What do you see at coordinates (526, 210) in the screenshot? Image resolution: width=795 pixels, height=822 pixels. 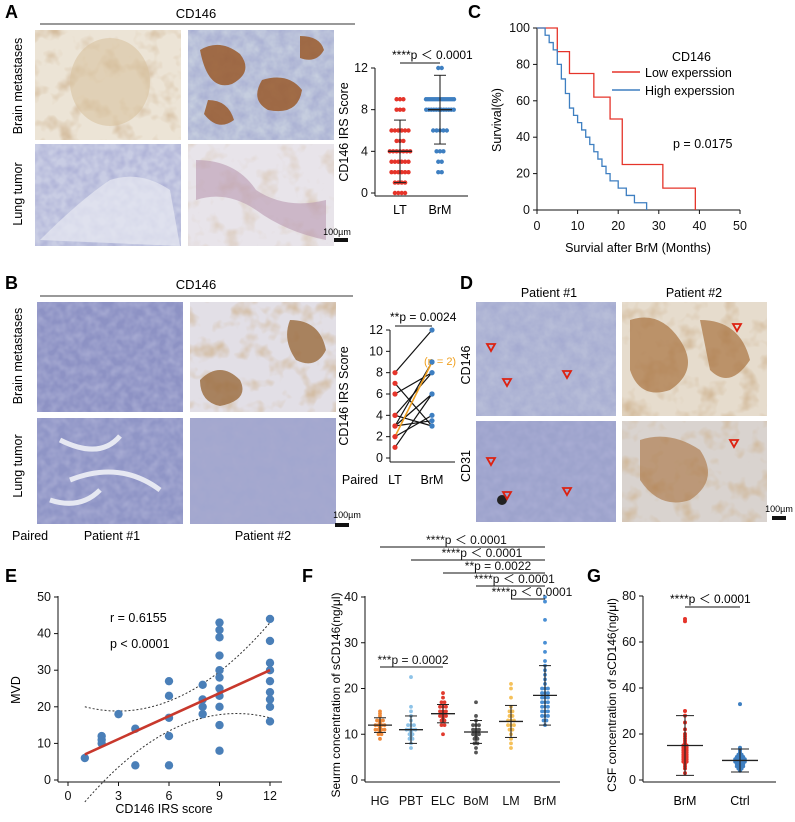 I see `panel-c-y-tick-label: 0` at bounding box center [526, 210].